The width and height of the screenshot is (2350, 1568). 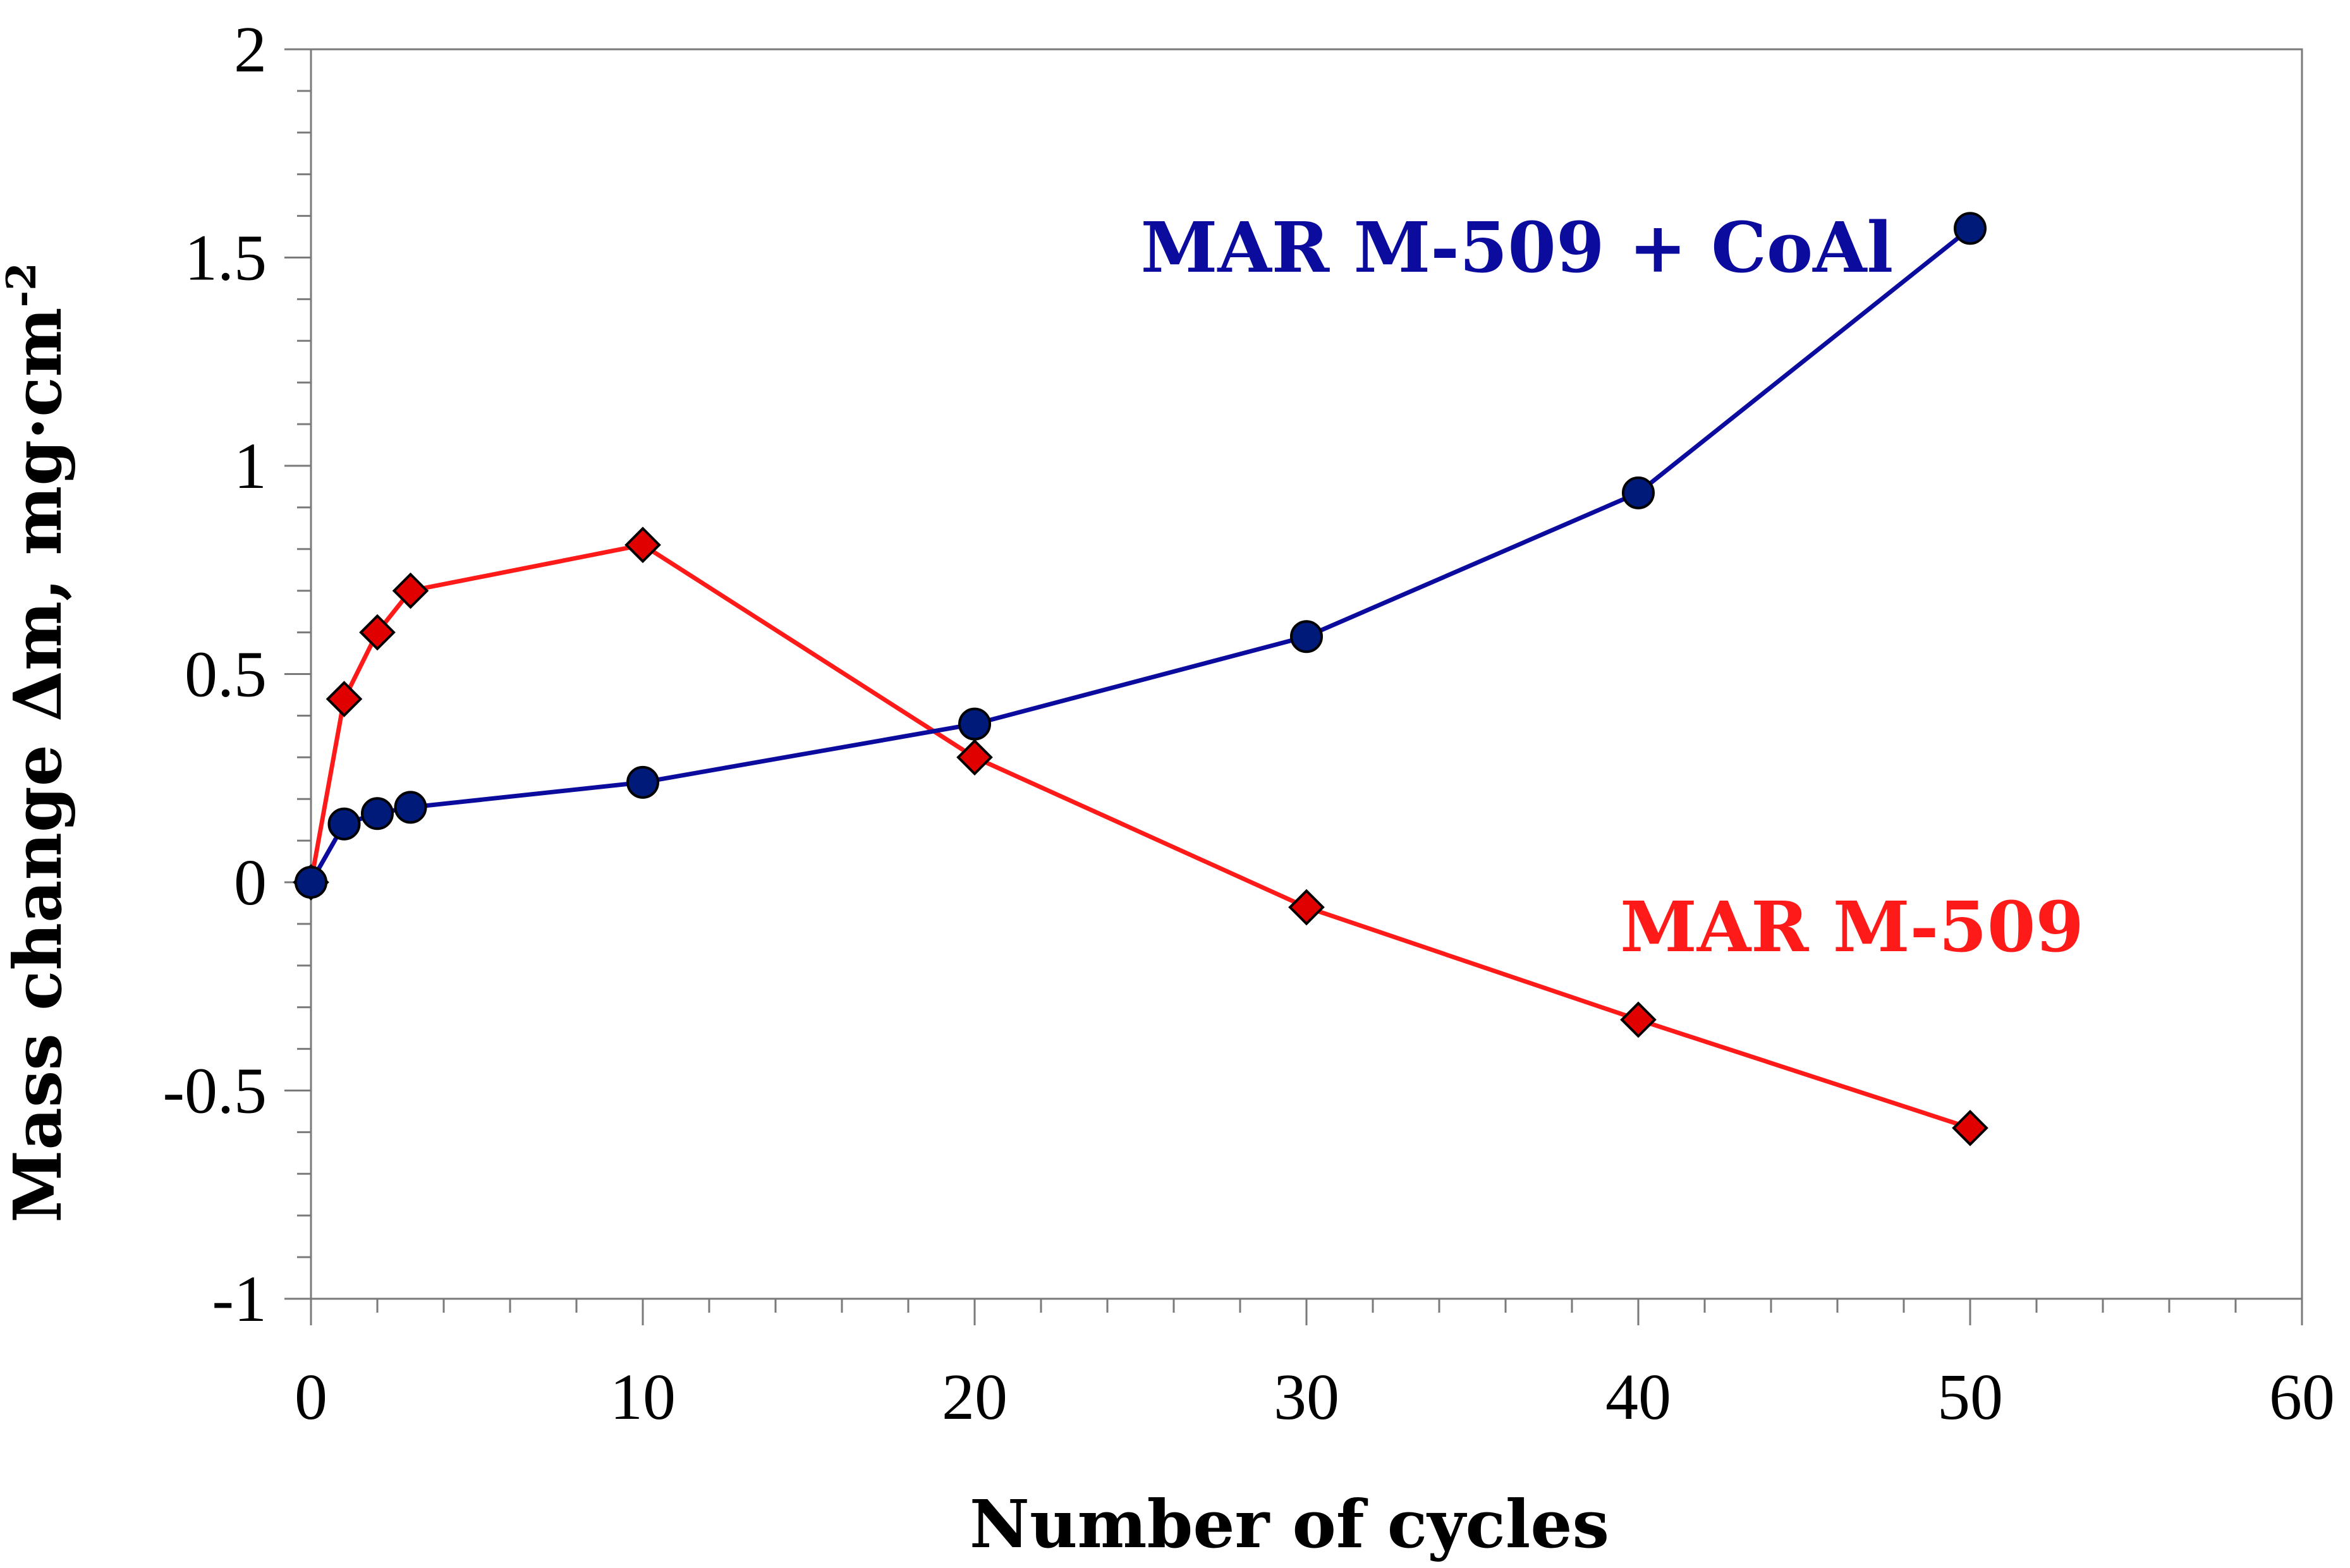 What do you see at coordinates (1289, 1524) in the screenshot?
I see `x-axis-title: Number of cycles` at bounding box center [1289, 1524].